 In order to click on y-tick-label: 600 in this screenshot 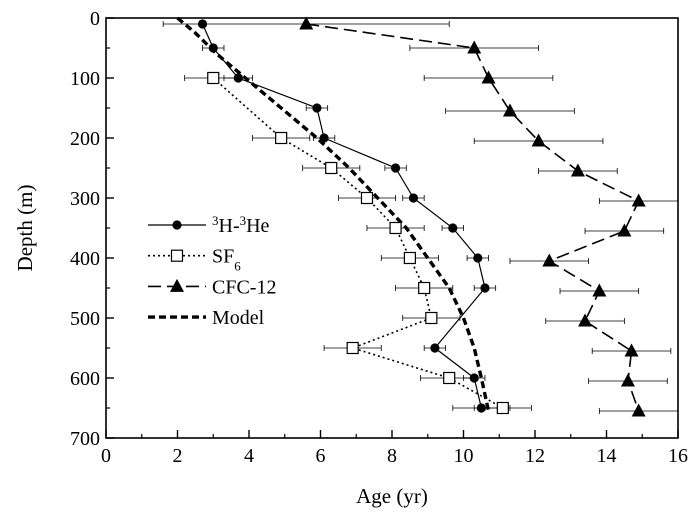, I will do `click(85, 379)`.